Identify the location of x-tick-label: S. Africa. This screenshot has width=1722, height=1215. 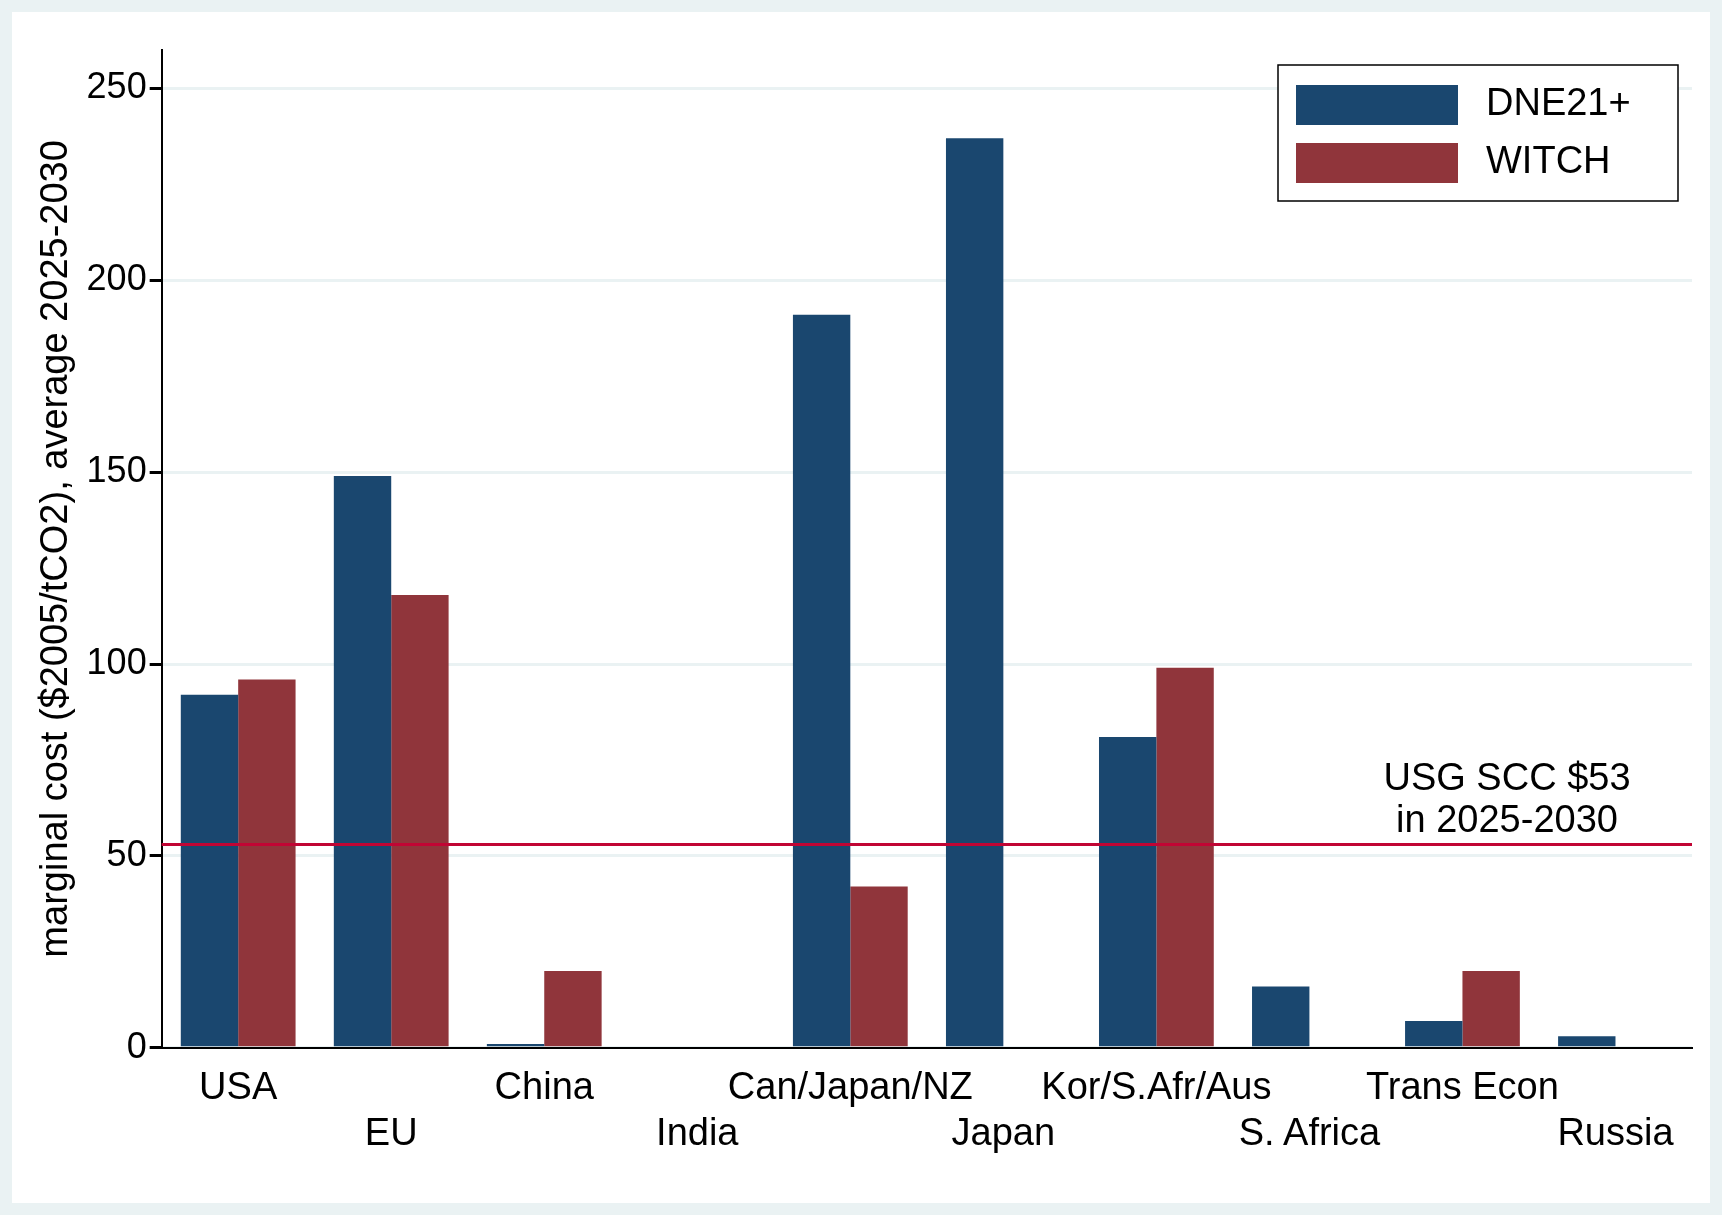
(1310, 1131).